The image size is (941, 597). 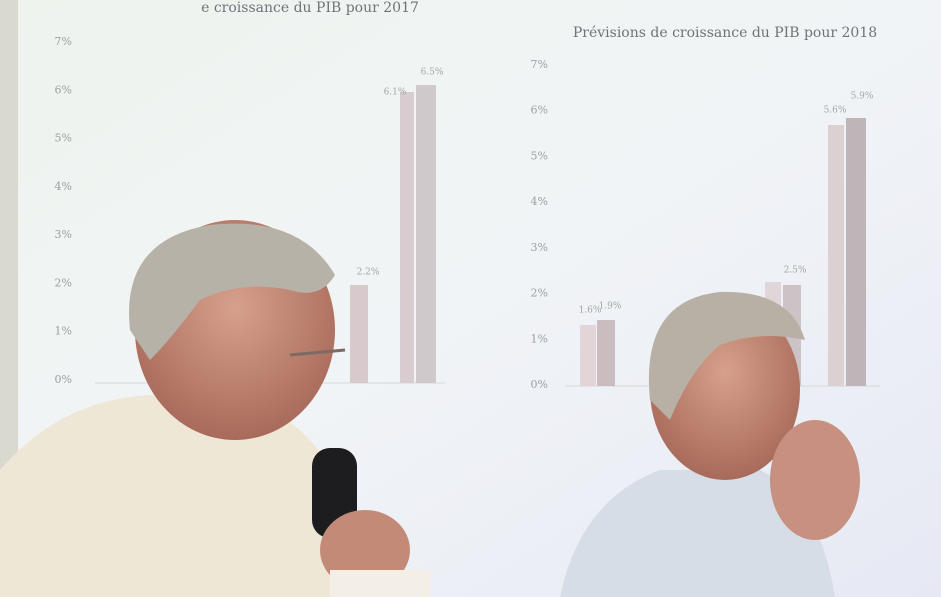 What do you see at coordinates (835, 111) in the screenshot?
I see `value-label: 5.6%` at bounding box center [835, 111].